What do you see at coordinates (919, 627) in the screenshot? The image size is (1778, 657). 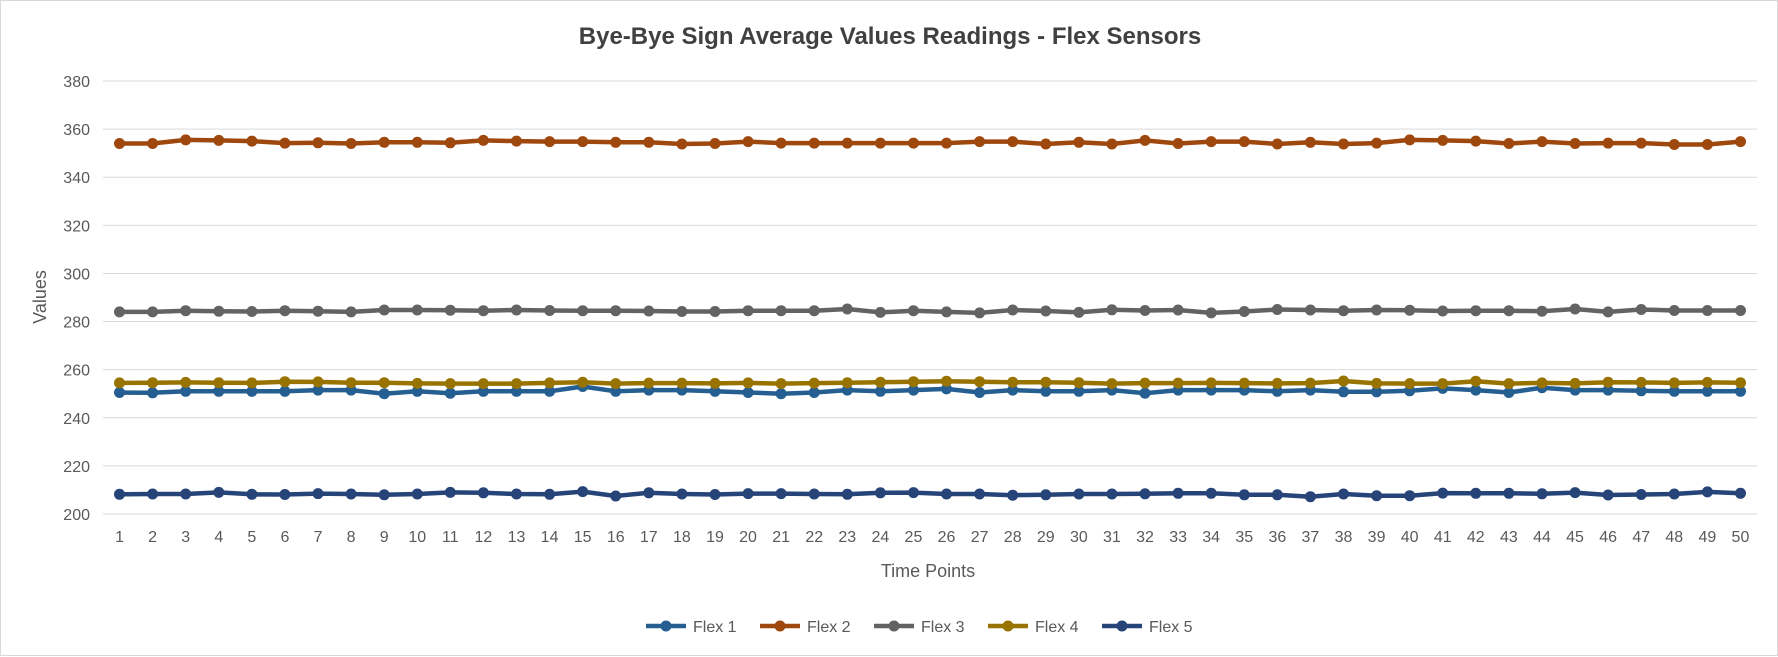 I see `legend: Flex 1 Flex 2 Flex 3 Flex 4 Flex 5` at bounding box center [919, 627].